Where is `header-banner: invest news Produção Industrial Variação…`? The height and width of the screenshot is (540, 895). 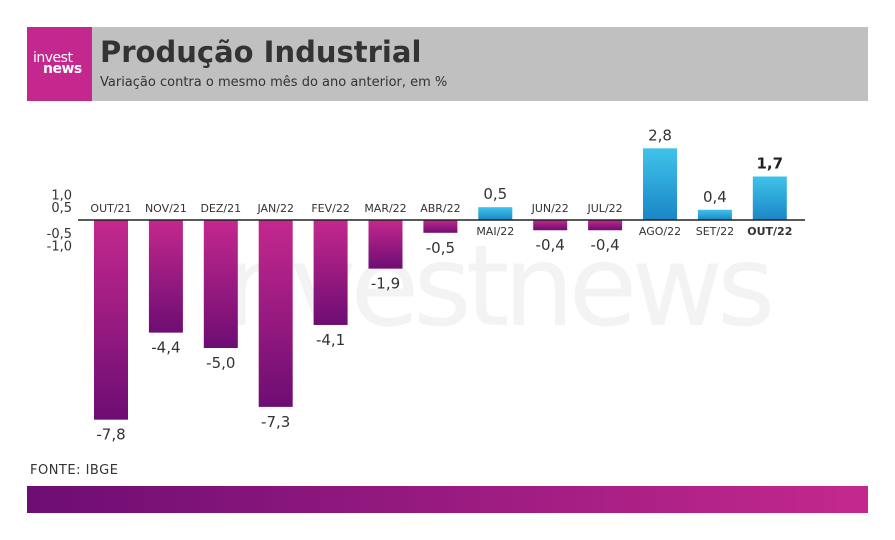 header-banner: invest news Produção Industrial Variação… is located at coordinates (447, 64).